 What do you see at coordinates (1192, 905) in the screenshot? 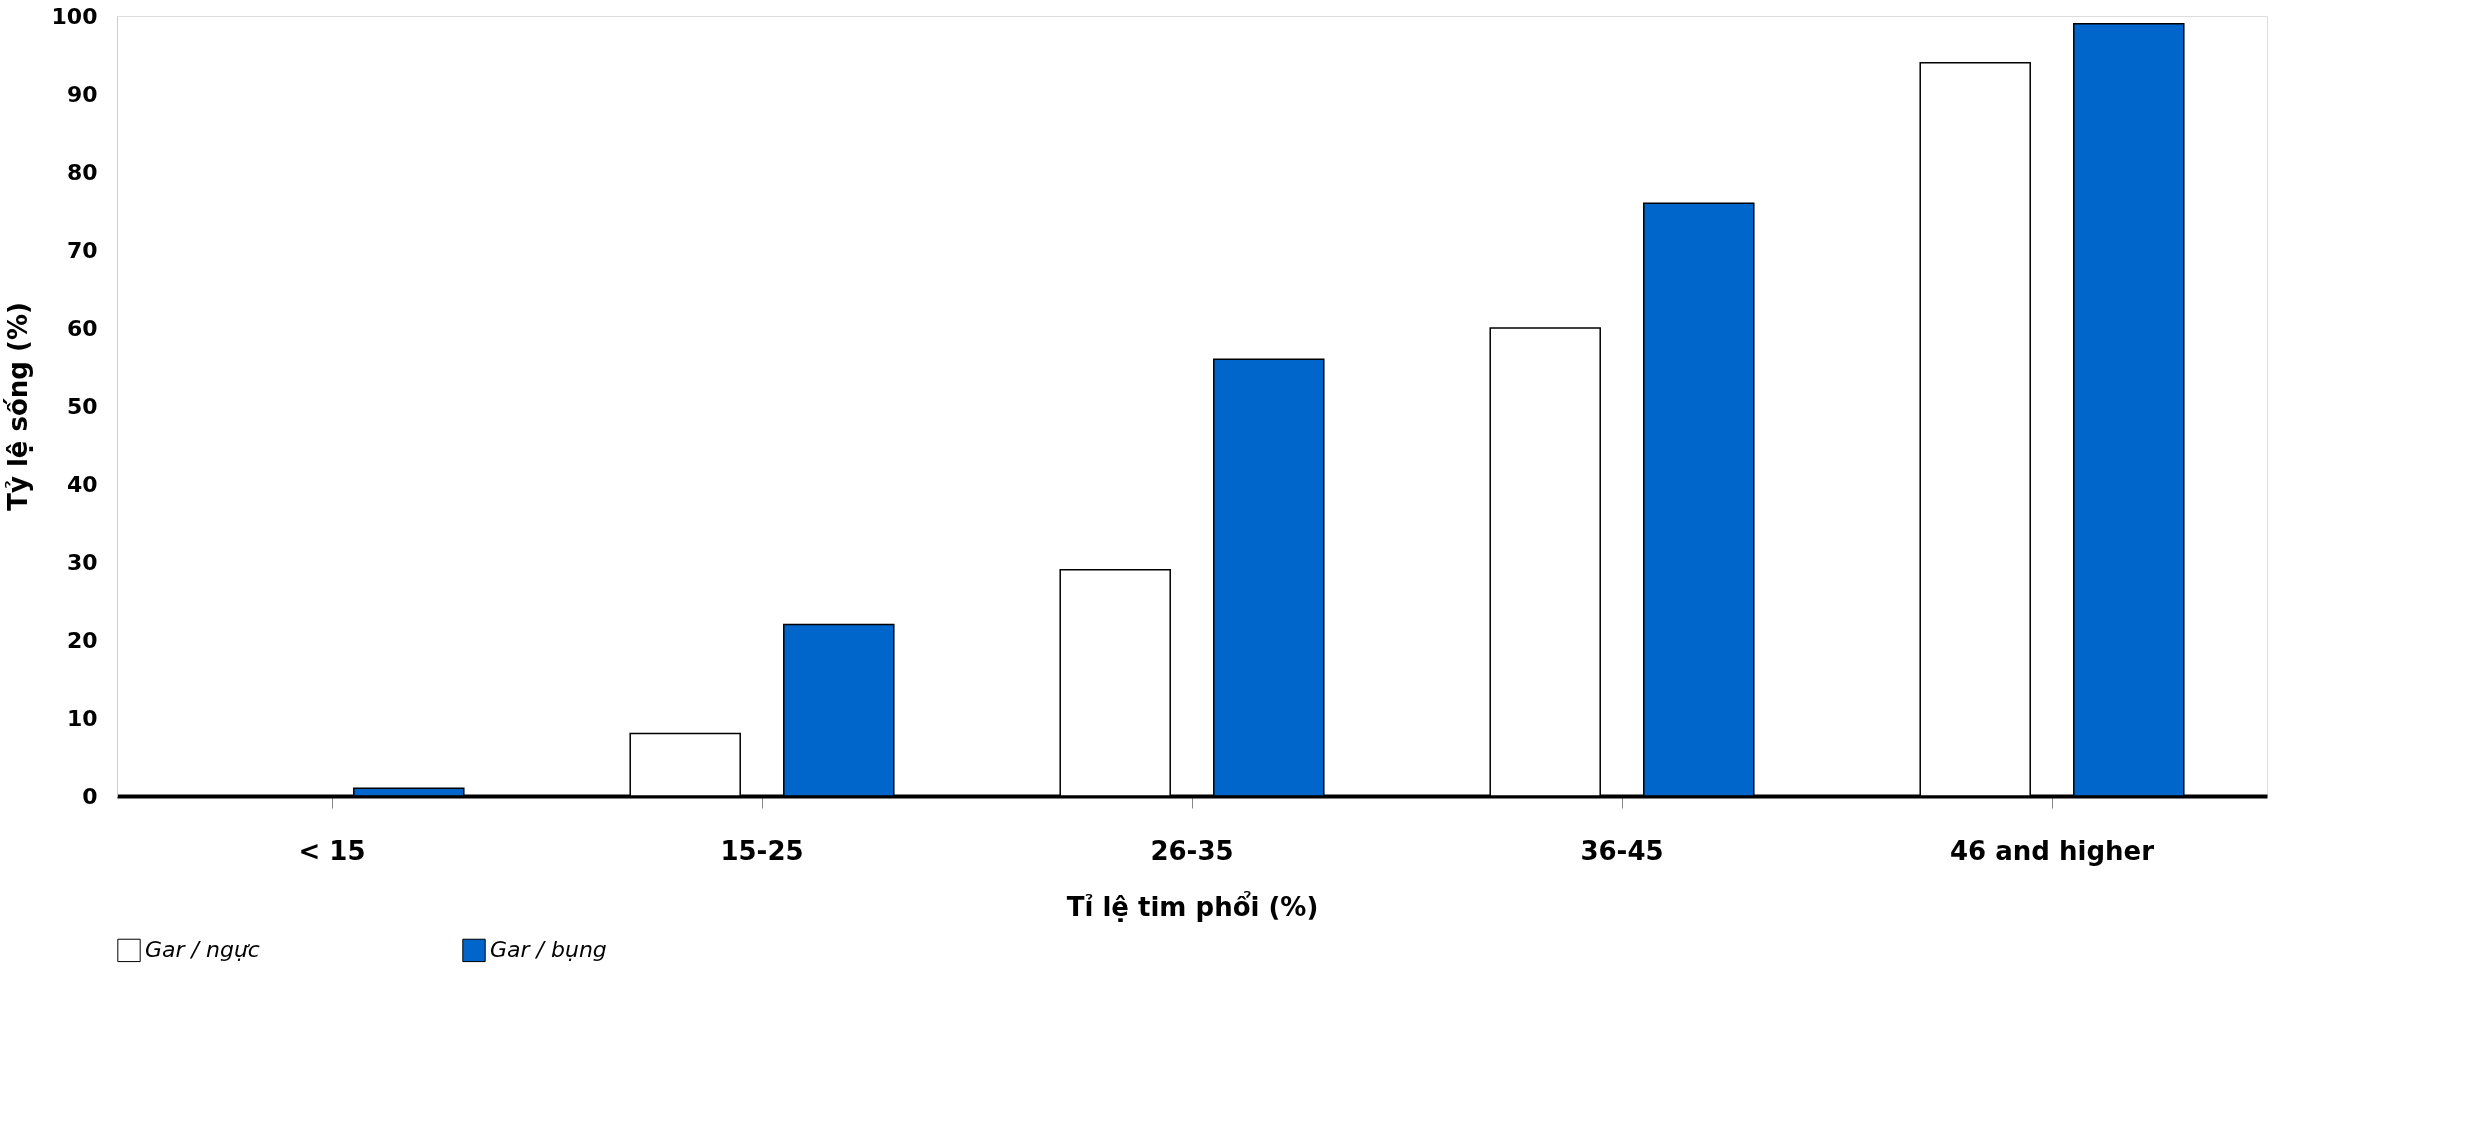
I see `x-axis-title: Tỉ lệ tim phổi (%)` at bounding box center [1192, 905].